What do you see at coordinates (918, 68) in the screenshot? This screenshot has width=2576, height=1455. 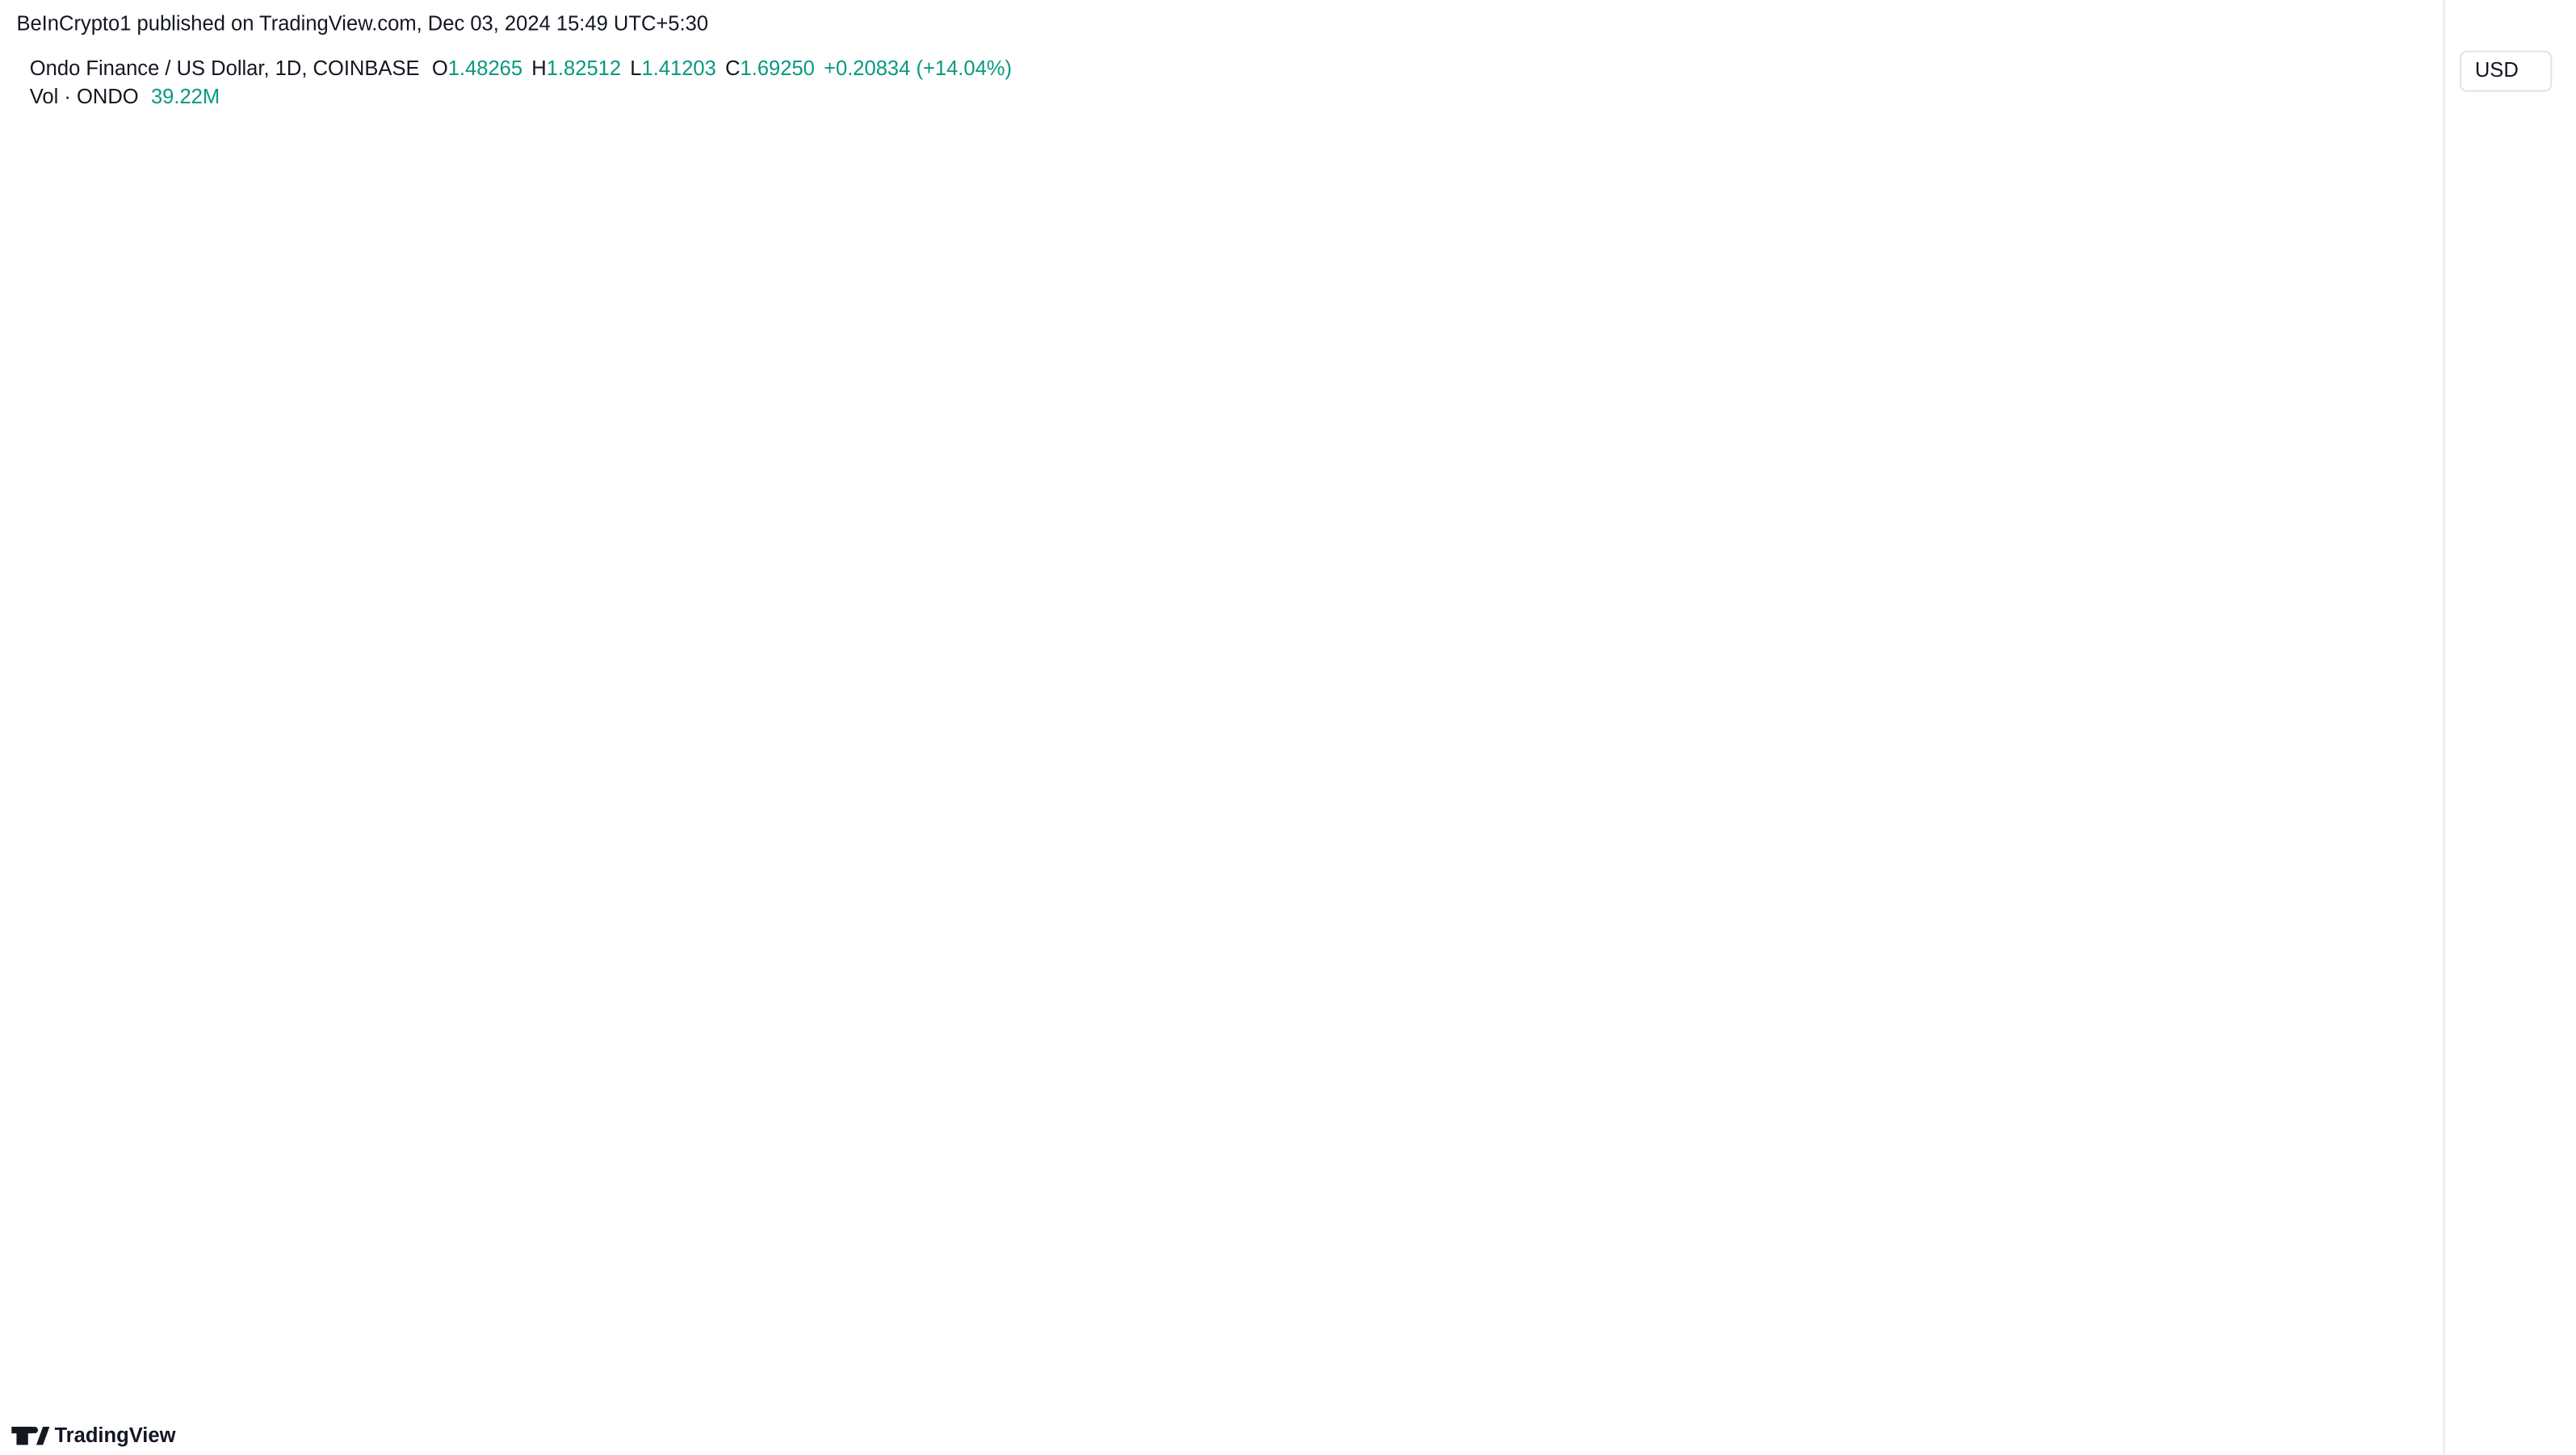 I see `change: +0.20834 (+14.04%)` at bounding box center [918, 68].